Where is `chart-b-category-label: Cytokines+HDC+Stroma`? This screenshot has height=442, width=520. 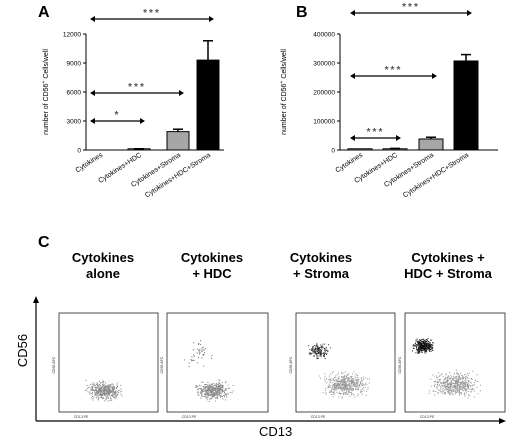 chart-b-category-label: Cytokines+HDC+Stroma is located at coordinates (436, 176).